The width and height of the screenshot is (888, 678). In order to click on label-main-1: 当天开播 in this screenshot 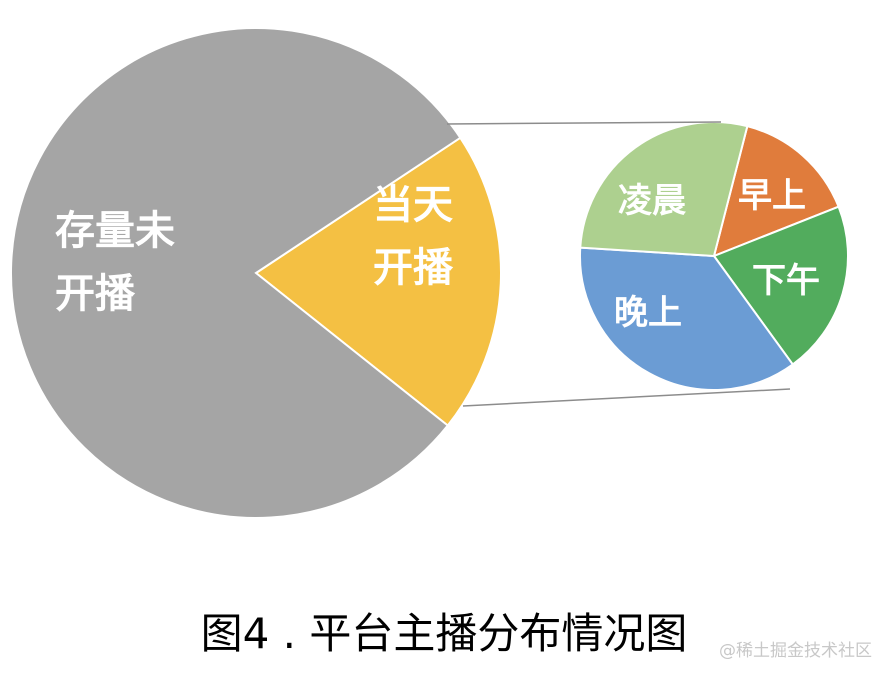, I will do `click(413, 236)`.